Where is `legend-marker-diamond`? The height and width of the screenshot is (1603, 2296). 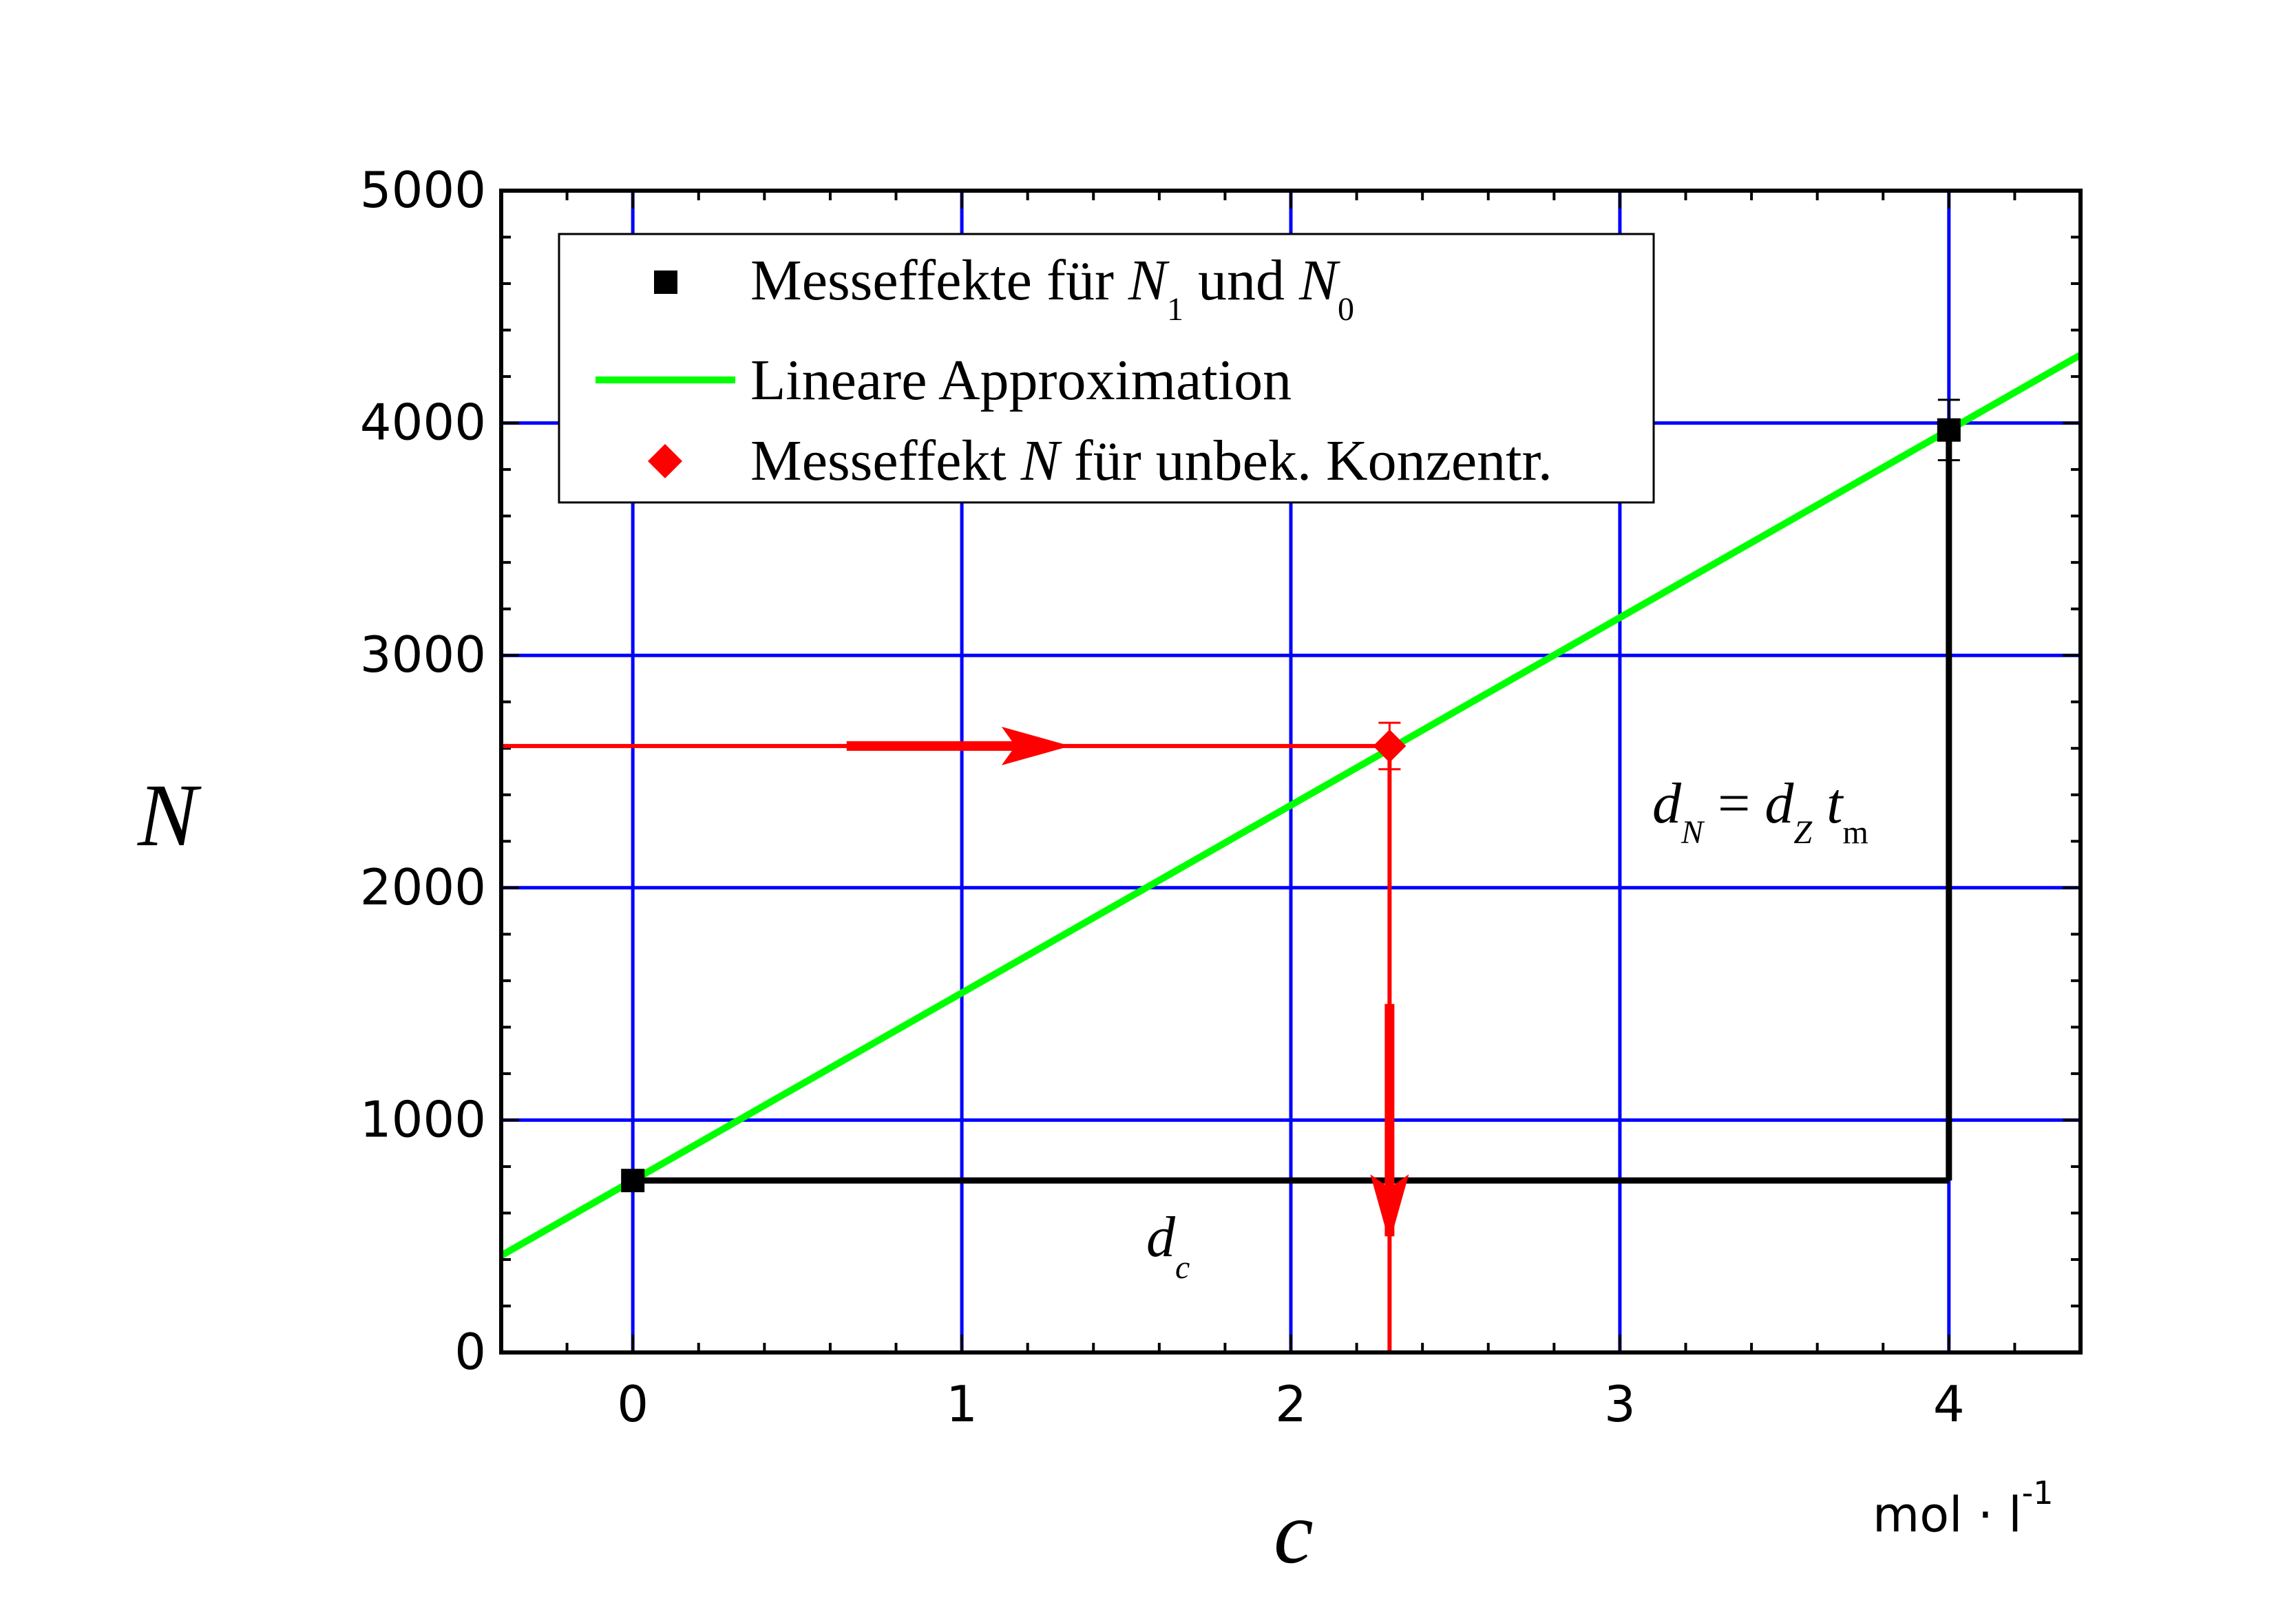 legend-marker-diamond is located at coordinates (665, 461).